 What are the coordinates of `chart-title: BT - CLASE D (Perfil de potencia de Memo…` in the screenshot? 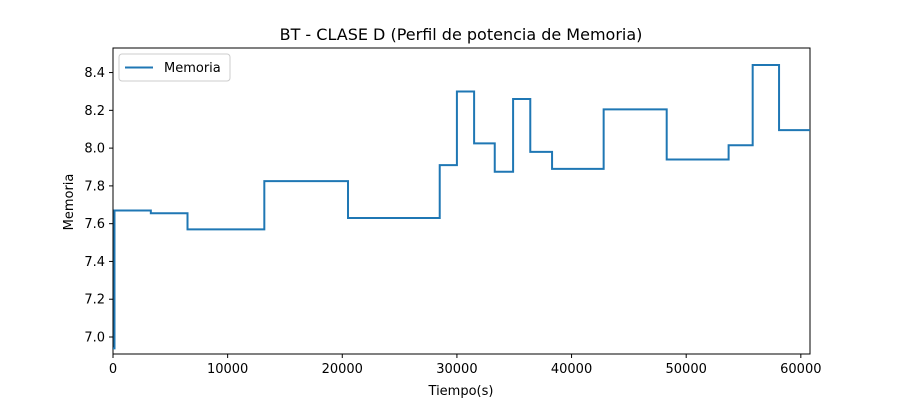 It's located at (461, 34).